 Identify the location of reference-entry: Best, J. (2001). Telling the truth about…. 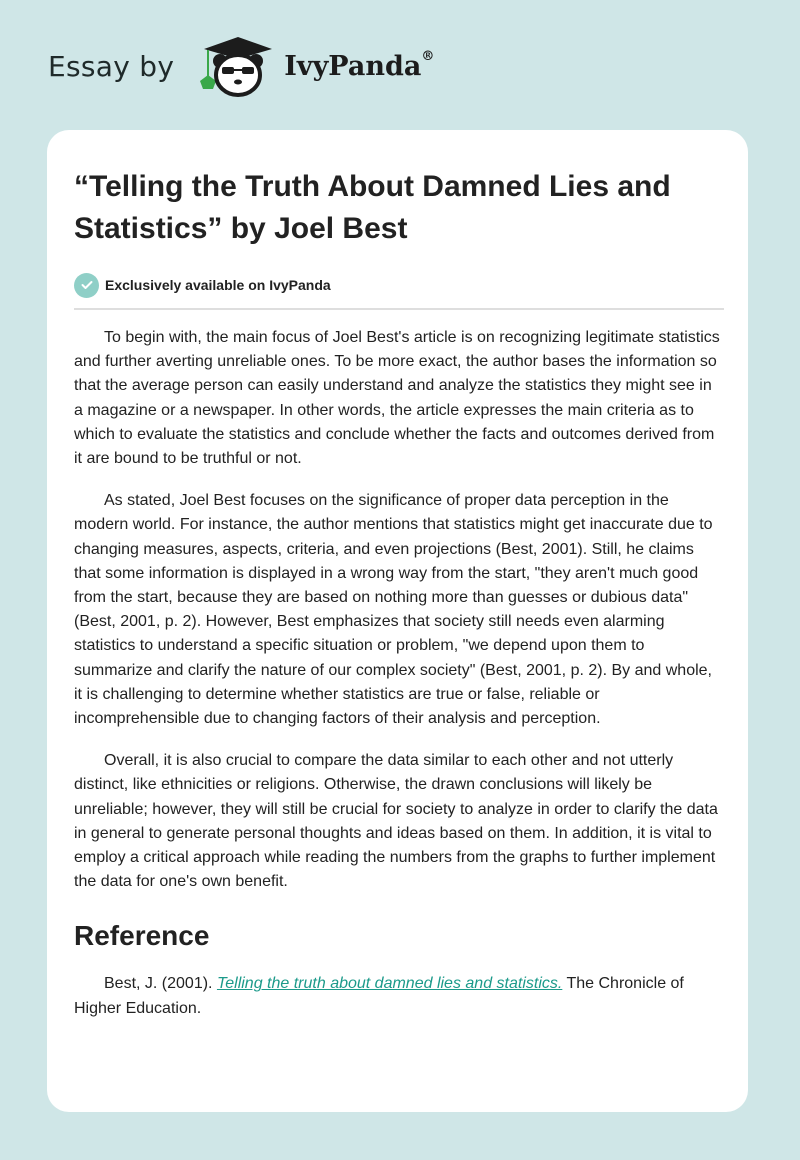
(379, 996).